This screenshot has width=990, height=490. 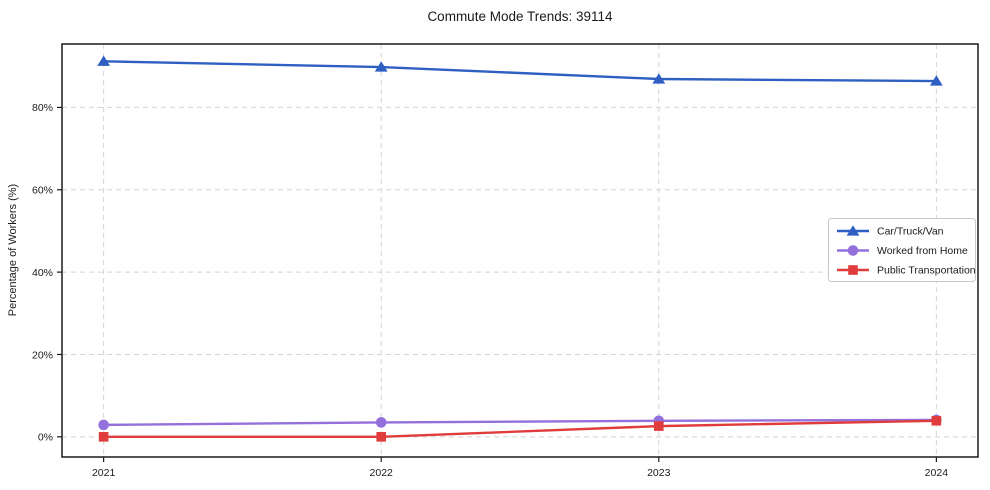 I want to click on x-tick-label: 2021, so click(x=104, y=473).